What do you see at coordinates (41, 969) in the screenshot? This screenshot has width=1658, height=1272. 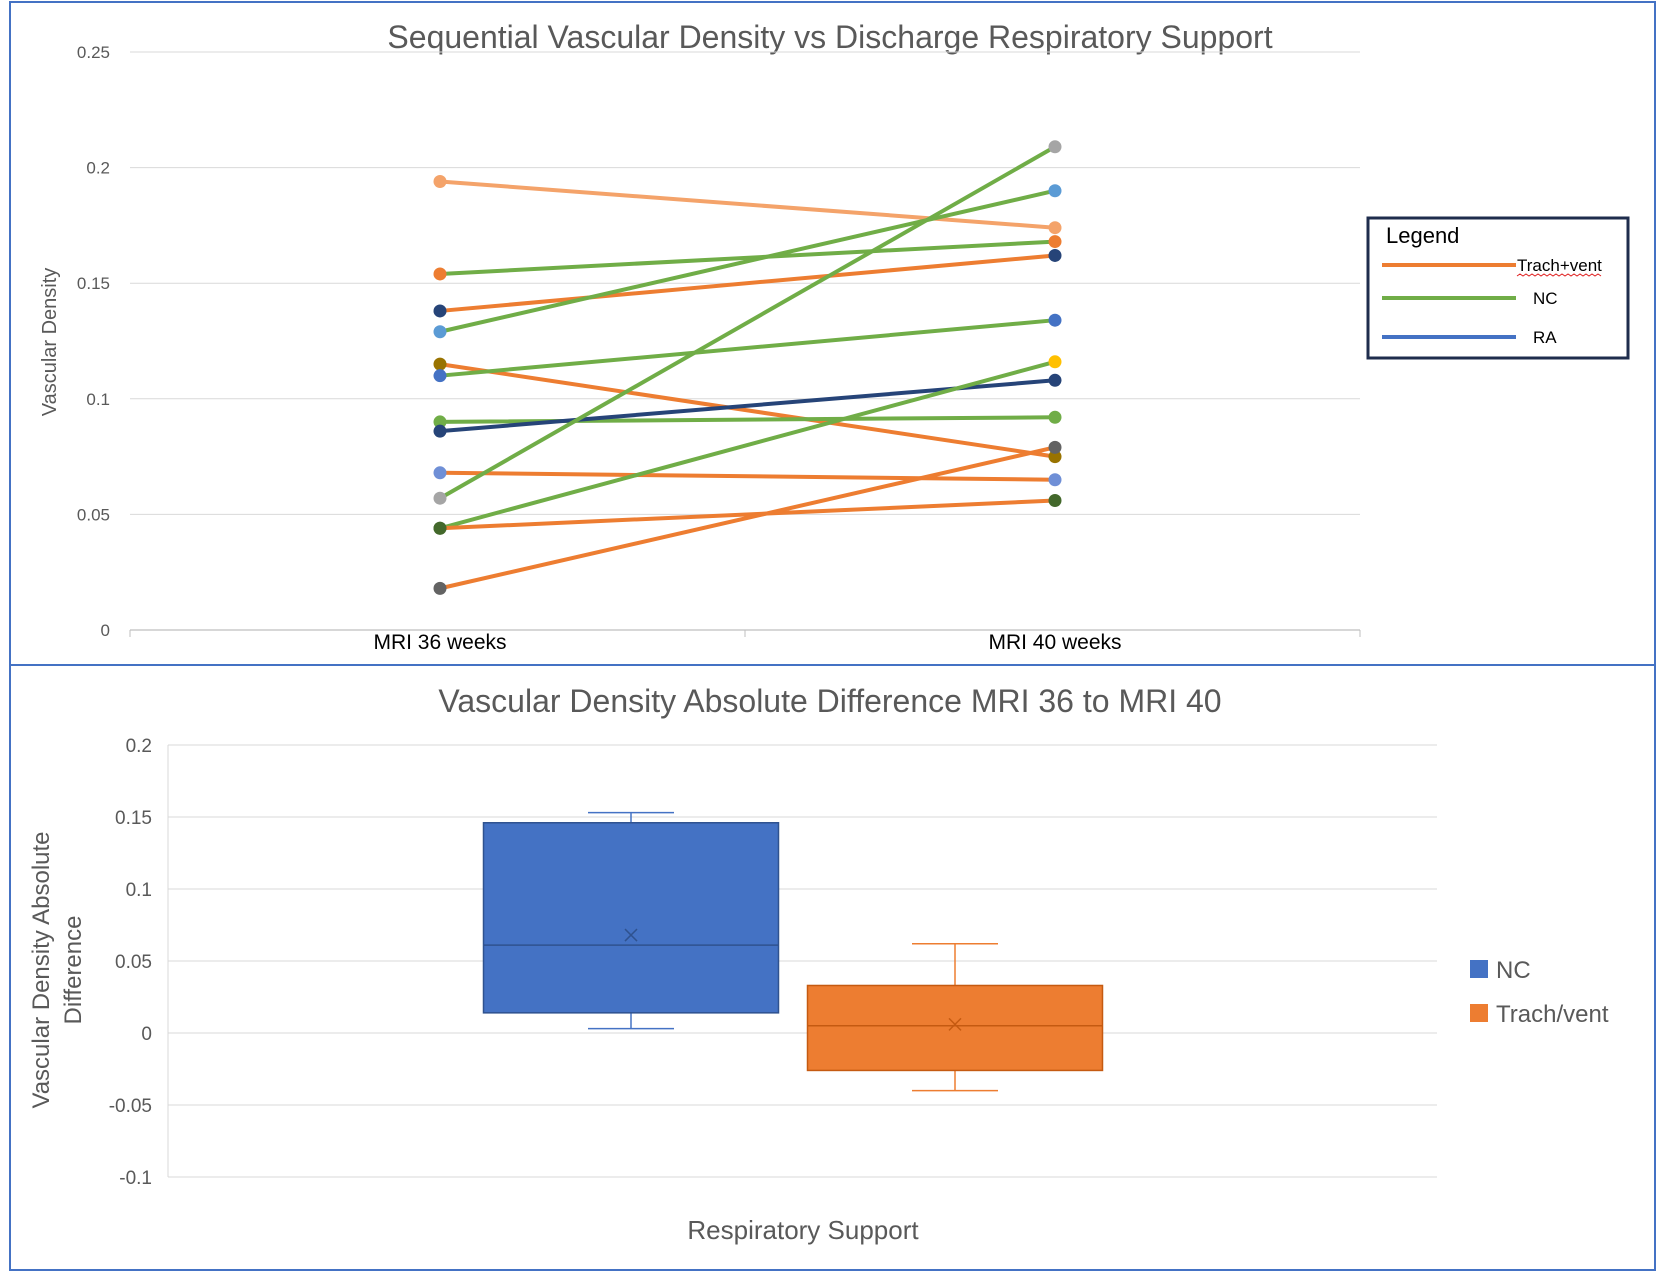 I see `box-chart-ylabel-line1: Vascular Density Absolute` at bounding box center [41, 969].